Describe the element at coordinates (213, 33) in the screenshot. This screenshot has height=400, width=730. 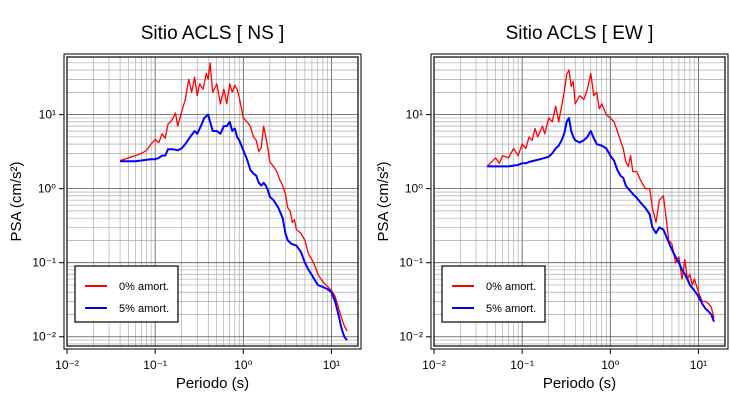
I see `chart-title: Sitio ACLS [ NS ]` at that location.